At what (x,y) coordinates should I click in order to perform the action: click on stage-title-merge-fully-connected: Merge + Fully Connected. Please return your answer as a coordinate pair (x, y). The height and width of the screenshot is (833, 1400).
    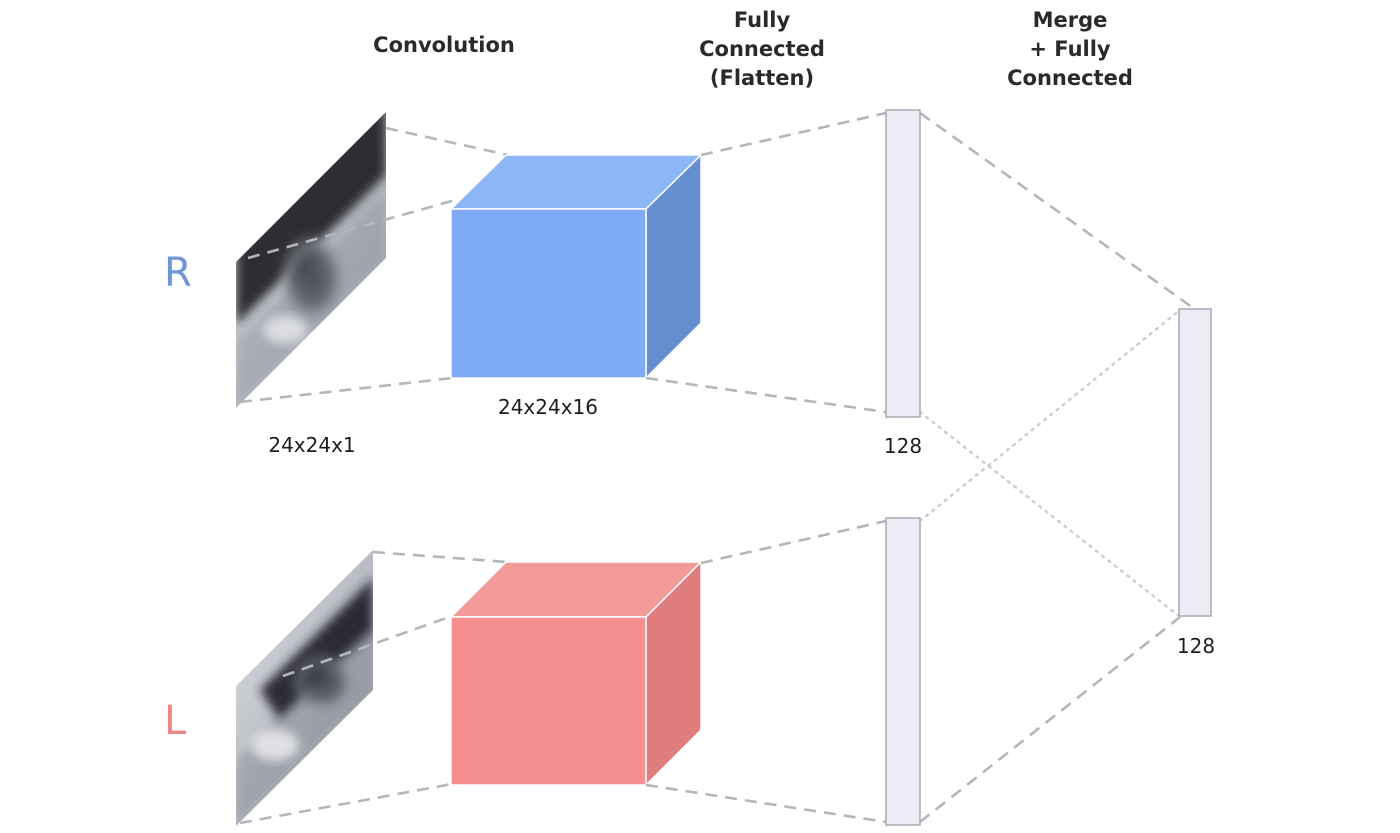
    Looking at the image, I should click on (1070, 49).